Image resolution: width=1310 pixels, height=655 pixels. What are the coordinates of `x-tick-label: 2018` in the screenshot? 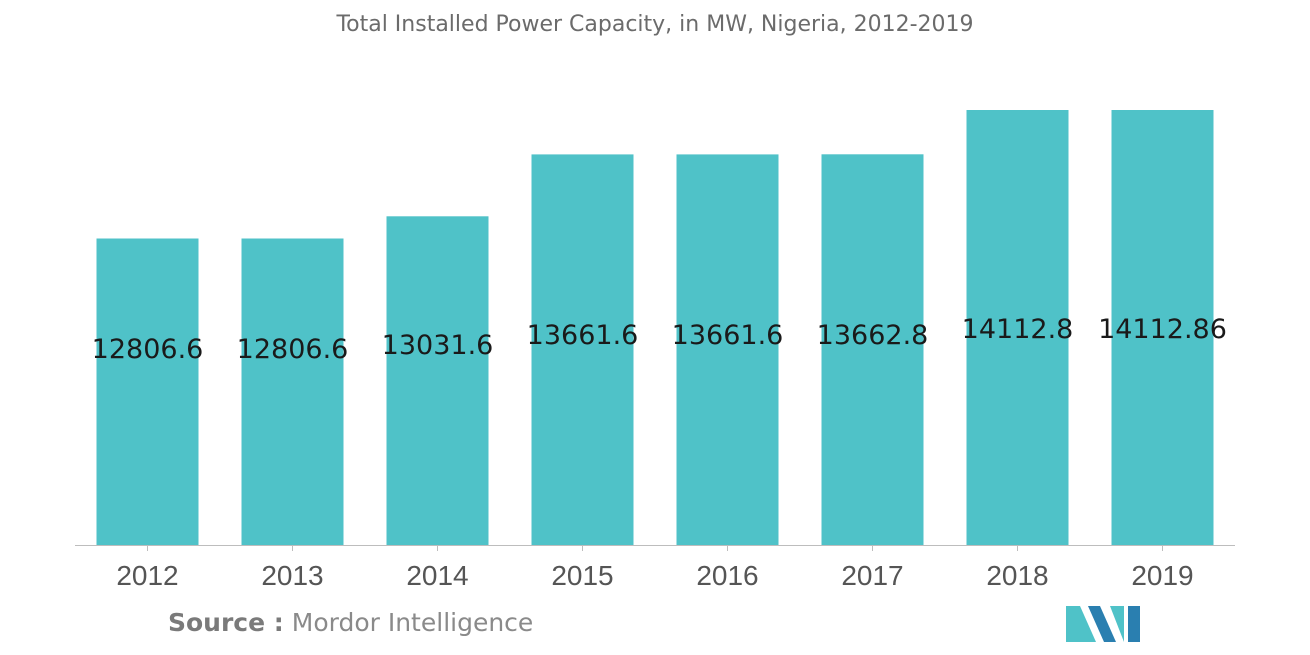 It's located at (1017, 575).